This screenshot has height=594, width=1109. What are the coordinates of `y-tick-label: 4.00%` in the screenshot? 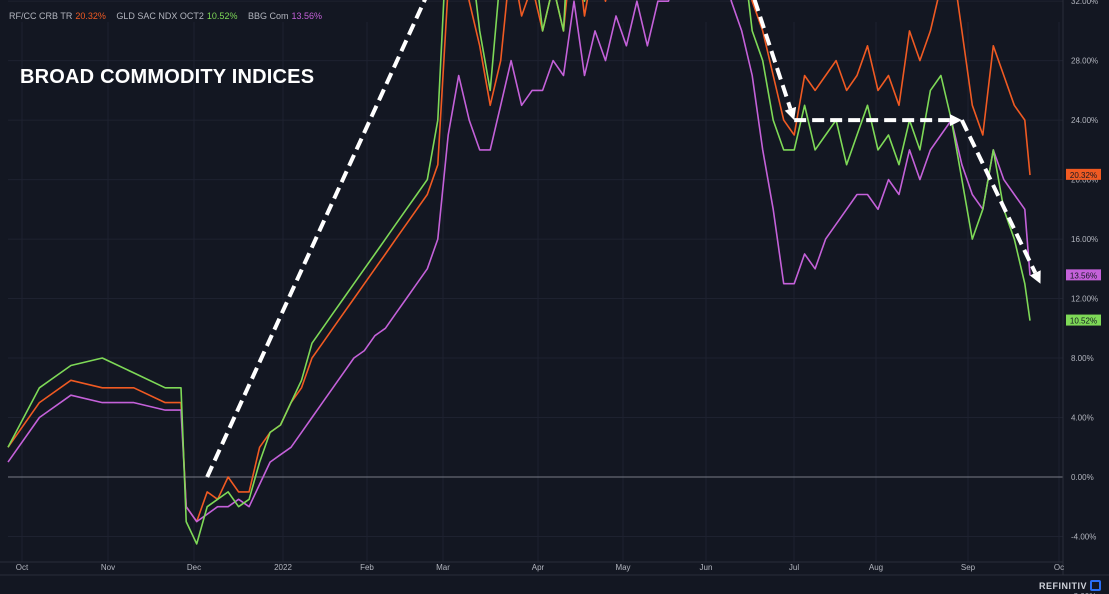 It's located at (1082, 418).